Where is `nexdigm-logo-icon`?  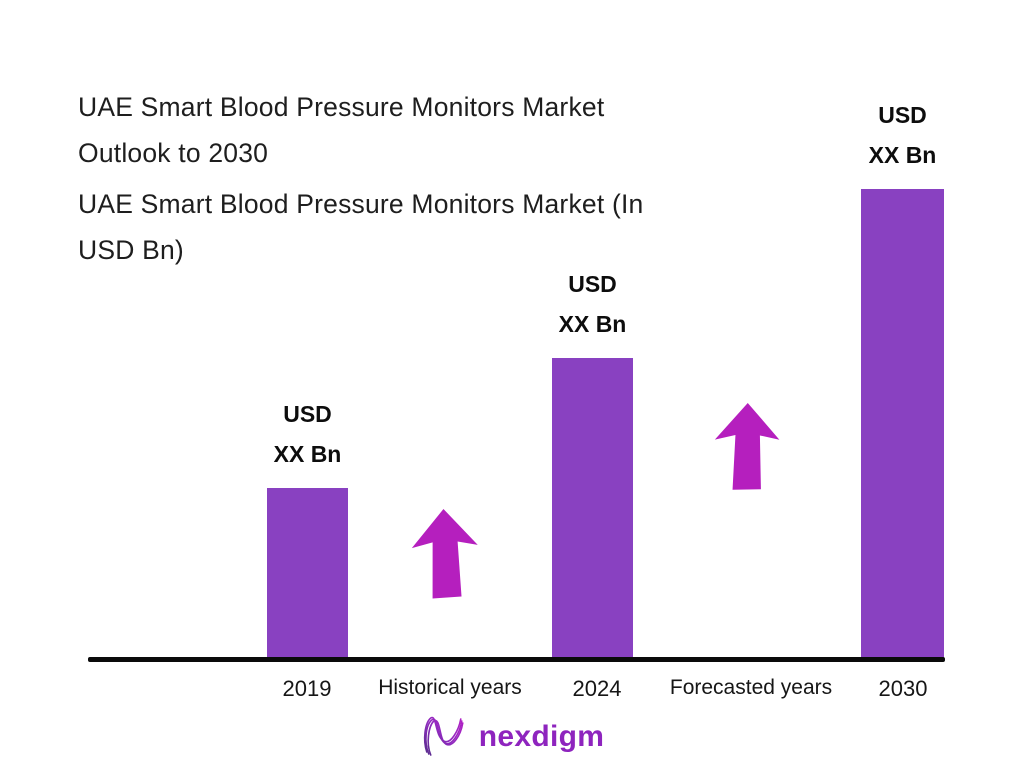
nexdigm-logo-icon is located at coordinates (443, 736).